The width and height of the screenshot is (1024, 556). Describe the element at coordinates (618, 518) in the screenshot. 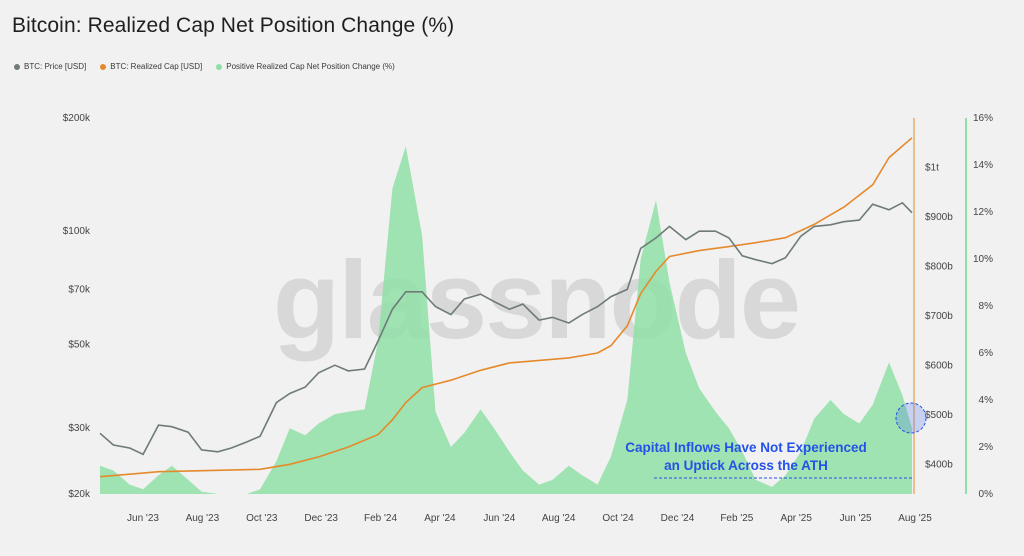

I see `x-tick-label: Oct '24` at that location.